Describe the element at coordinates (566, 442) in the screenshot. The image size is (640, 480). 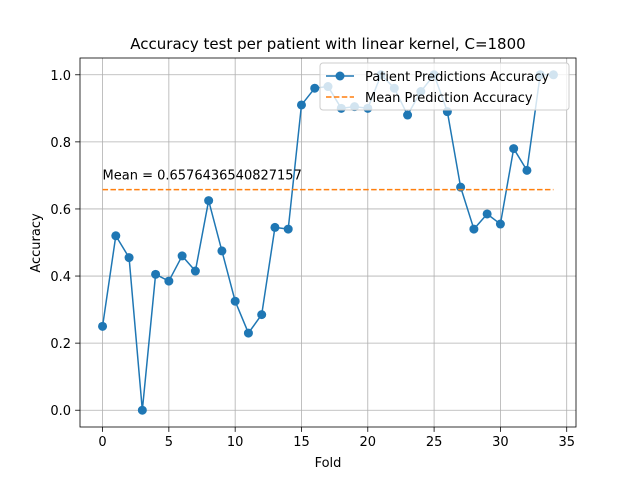
I see `x-tick-label: 35` at that location.